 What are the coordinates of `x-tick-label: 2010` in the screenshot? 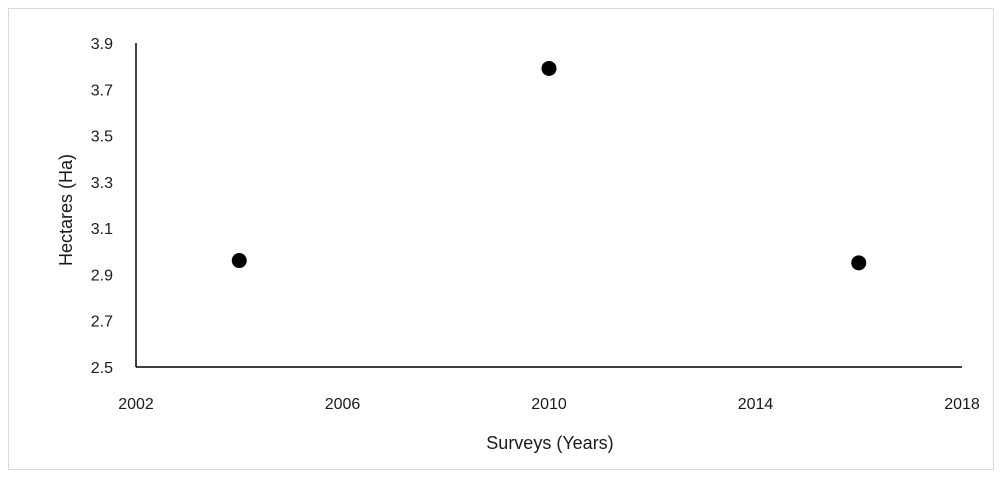 It's located at (549, 404).